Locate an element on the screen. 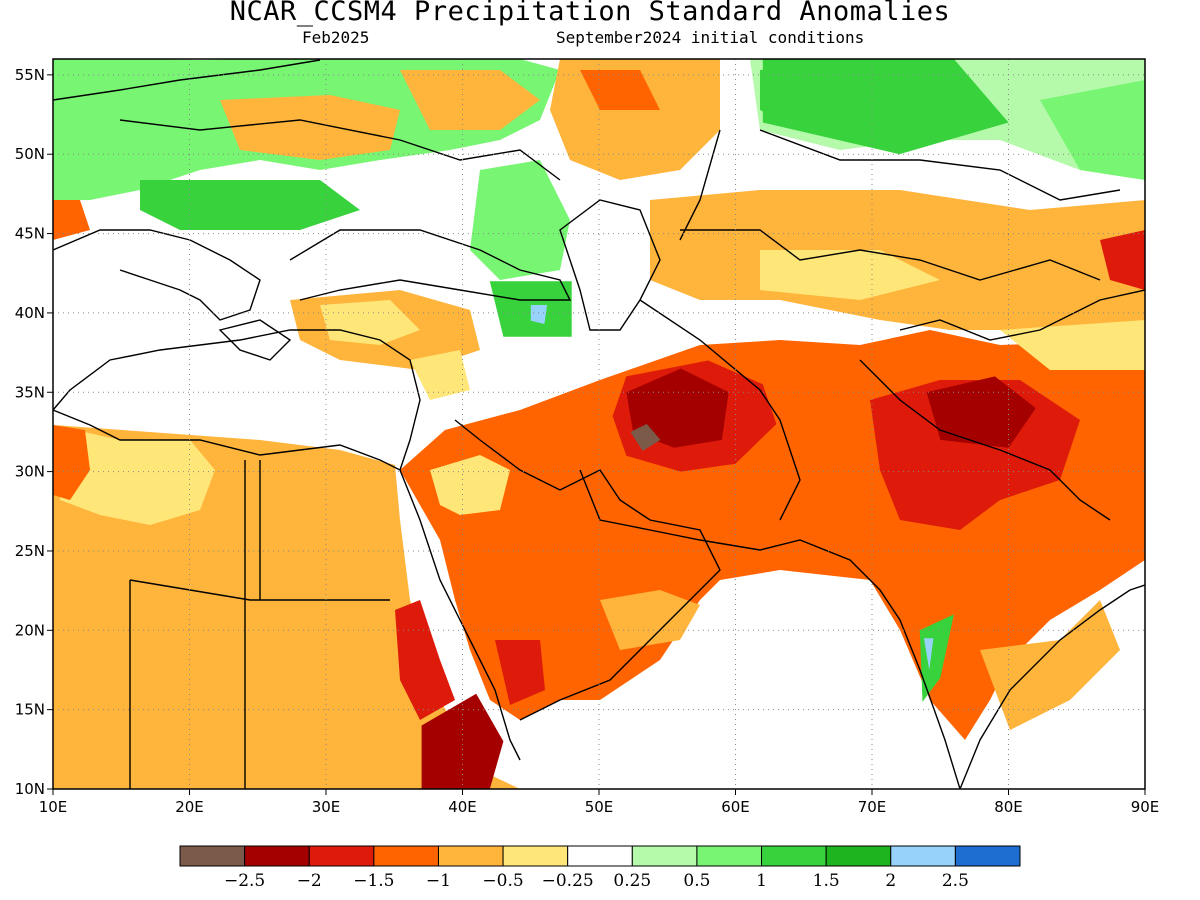  x-tick-label: 60E is located at coordinates (735, 807).